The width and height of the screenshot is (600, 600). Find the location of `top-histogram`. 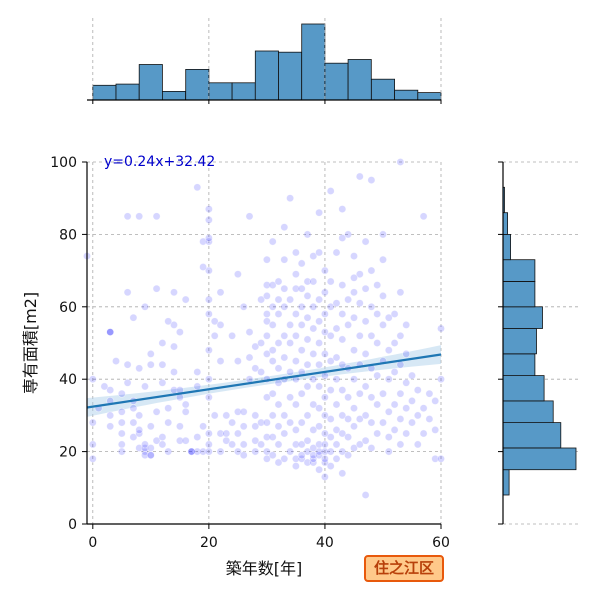

top-histogram is located at coordinates (264, 61).